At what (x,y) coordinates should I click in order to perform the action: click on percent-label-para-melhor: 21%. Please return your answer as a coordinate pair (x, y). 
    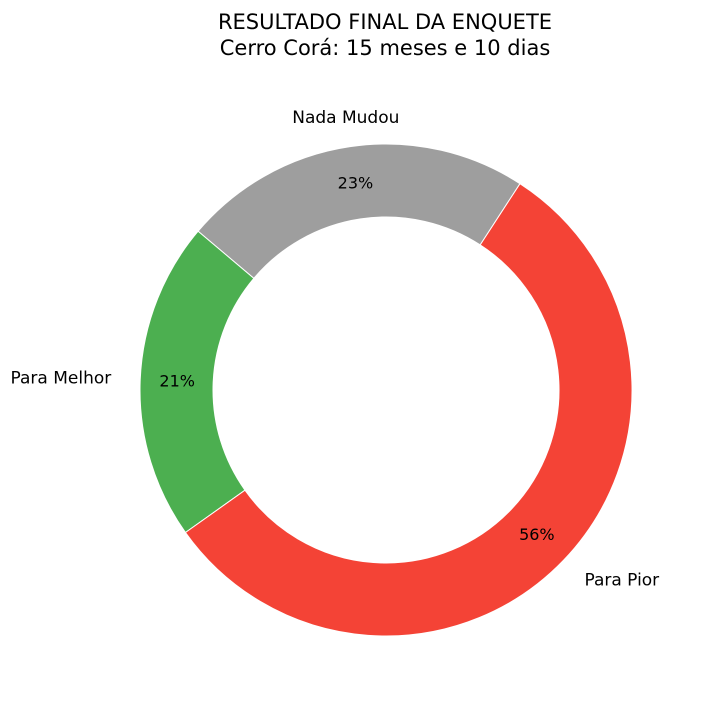
    Looking at the image, I should click on (177, 381).